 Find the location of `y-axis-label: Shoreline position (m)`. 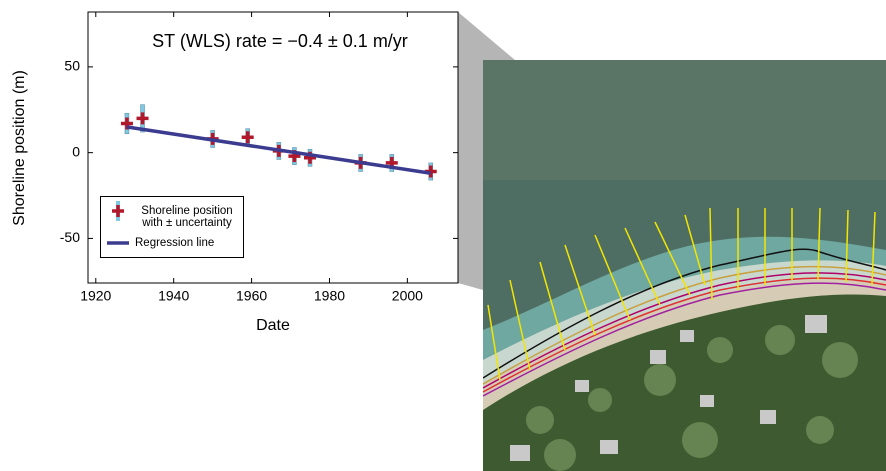

y-axis-label: Shoreline position (m) is located at coordinates (19, 148).